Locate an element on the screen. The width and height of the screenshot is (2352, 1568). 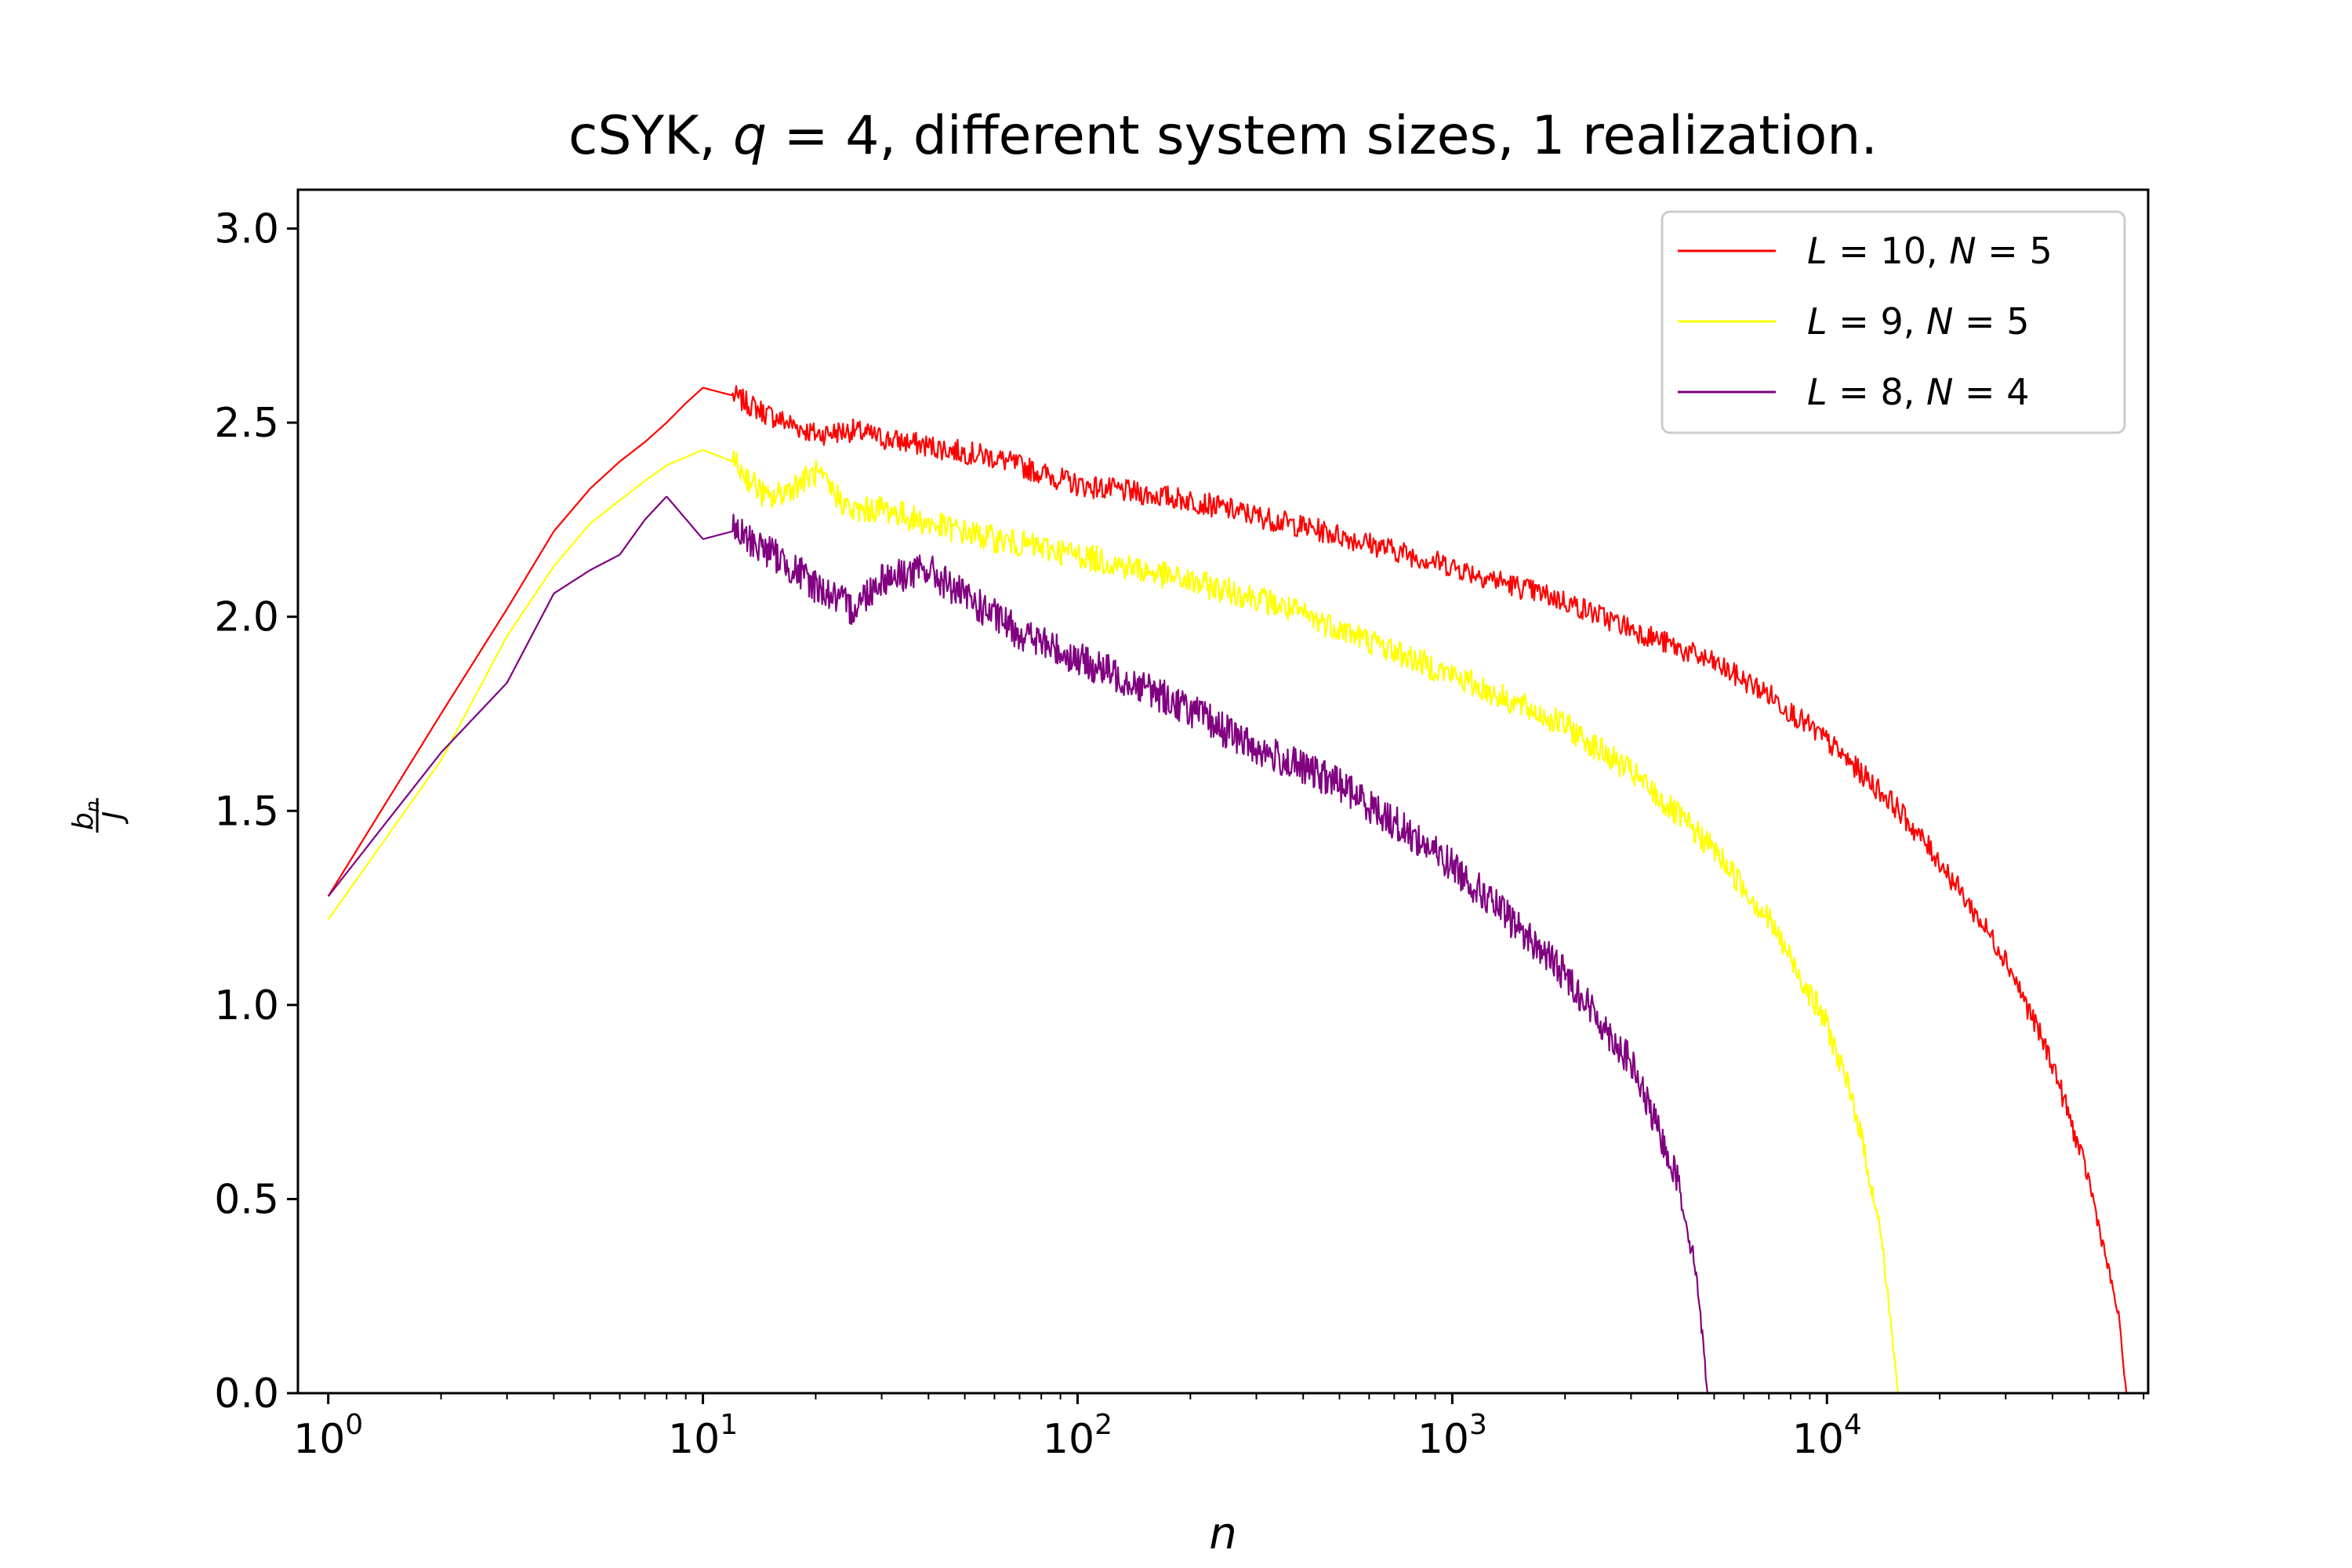
y-tick-label: 0.0 is located at coordinates (247, 1393).